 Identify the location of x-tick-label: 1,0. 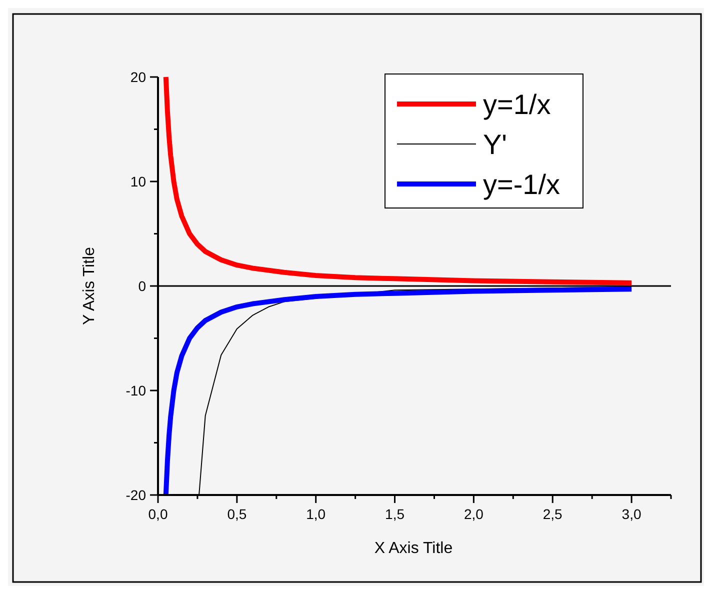
(316, 514).